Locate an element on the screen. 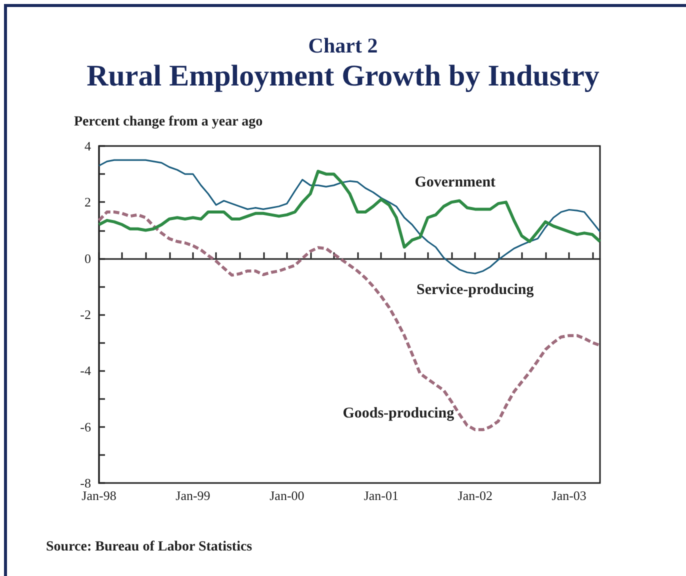  y-tick-label: -6 is located at coordinates (86, 426).